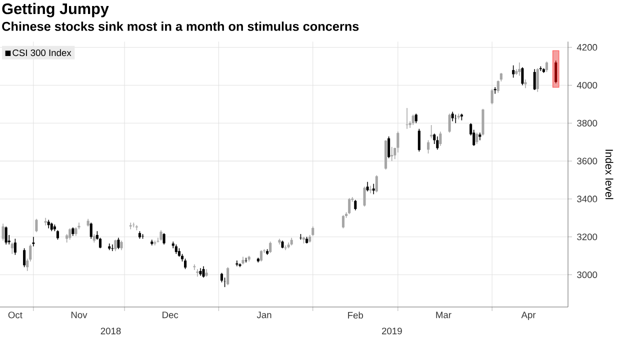  What do you see at coordinates (587, 85) in the screenshot?
I see `y-tick-label: 4000` at bounding box center [587, 85].